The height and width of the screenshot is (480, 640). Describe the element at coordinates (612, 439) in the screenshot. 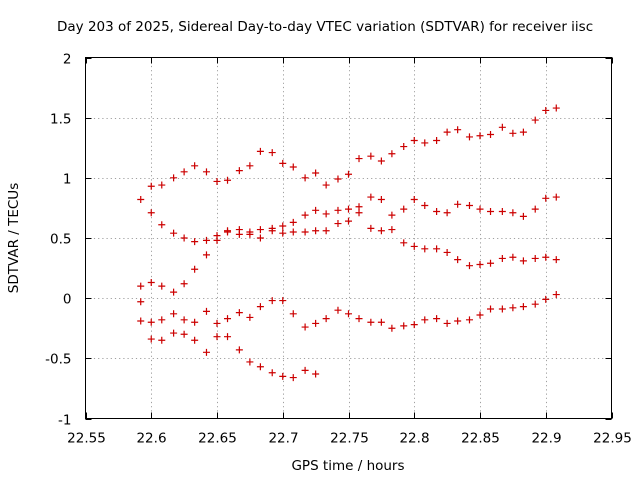

I see `x-tick-label: 22.95` at that location.